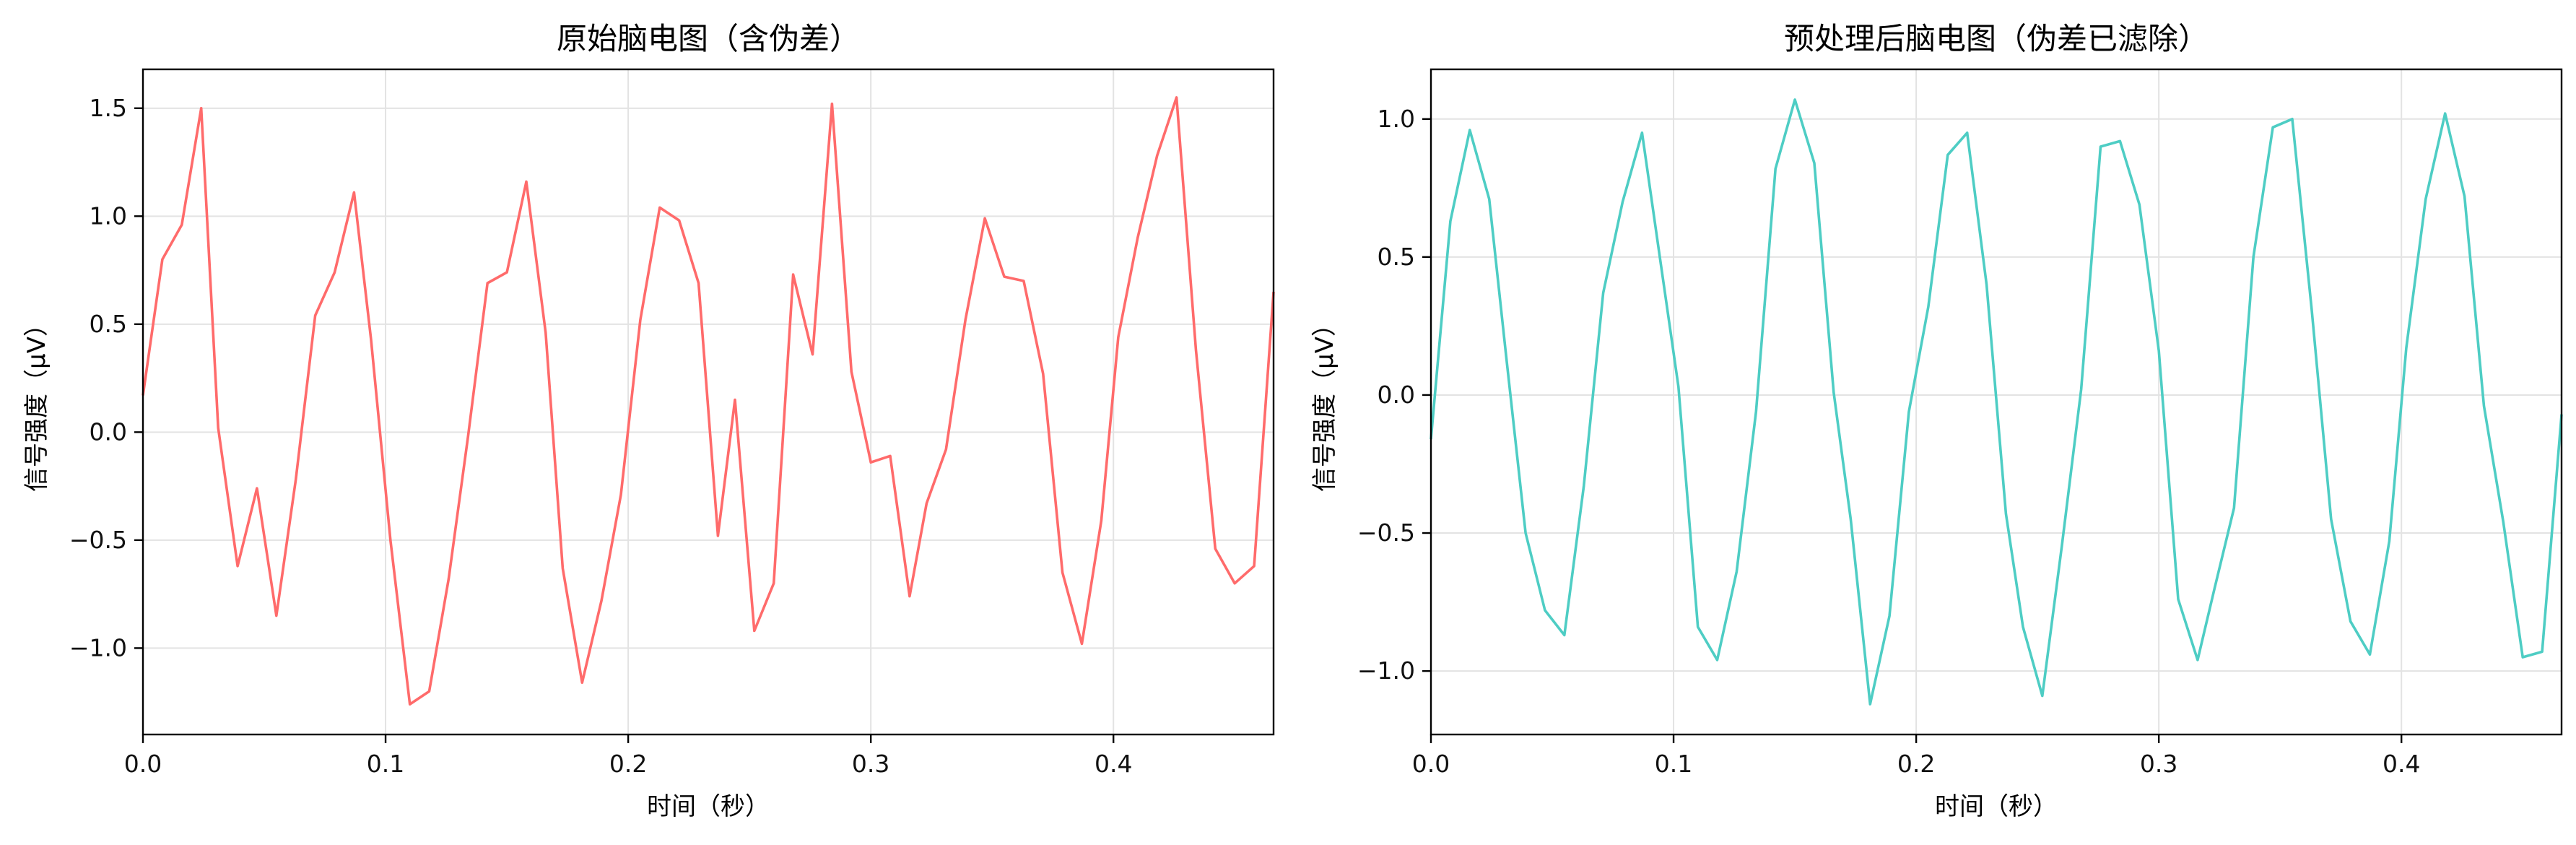  What do you see at coordinates (1996, 38) in the screenshot?
I see `chart-title: 预处理后脑电图（伪差已滤除）` at bounding box center [1996, 38].